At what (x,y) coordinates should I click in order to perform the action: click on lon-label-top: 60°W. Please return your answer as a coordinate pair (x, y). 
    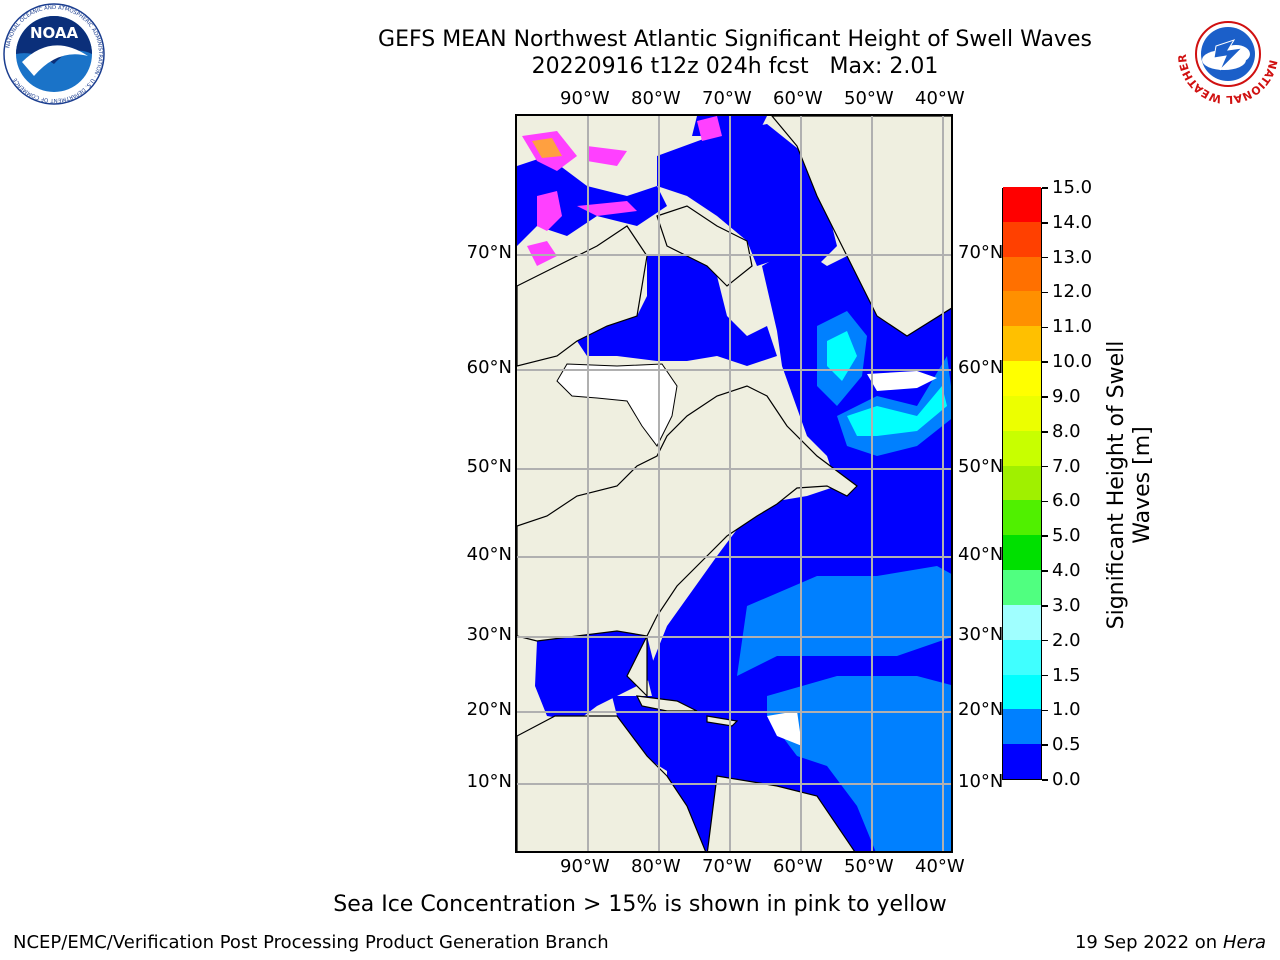
    Looking at the image, I should click on (798, 98).